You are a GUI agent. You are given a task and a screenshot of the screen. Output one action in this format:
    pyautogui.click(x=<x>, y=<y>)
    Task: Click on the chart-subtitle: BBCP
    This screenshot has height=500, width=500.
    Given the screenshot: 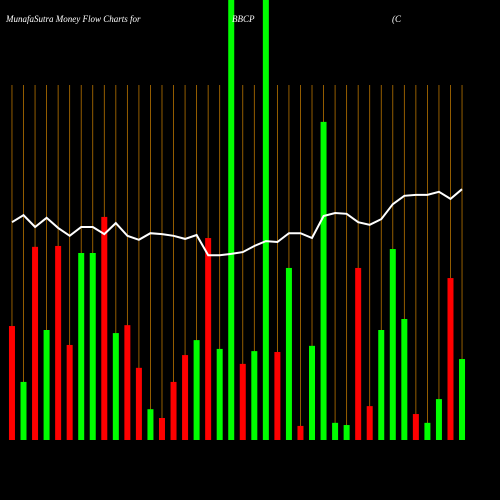 What is the action you would take?
    pyautogui.click(x=243, y=19)
    